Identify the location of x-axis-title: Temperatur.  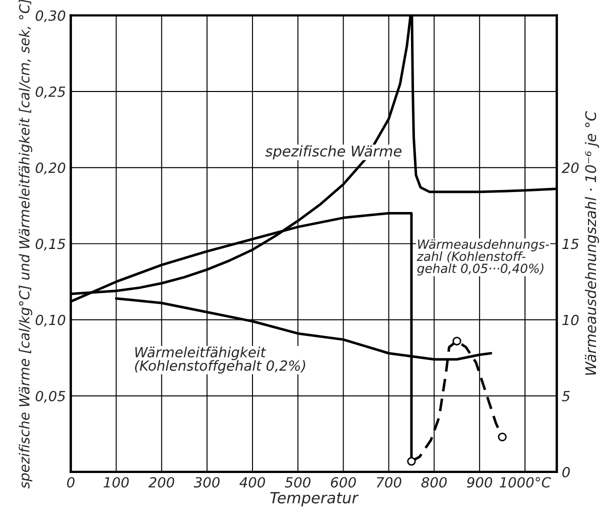
(314, 499).